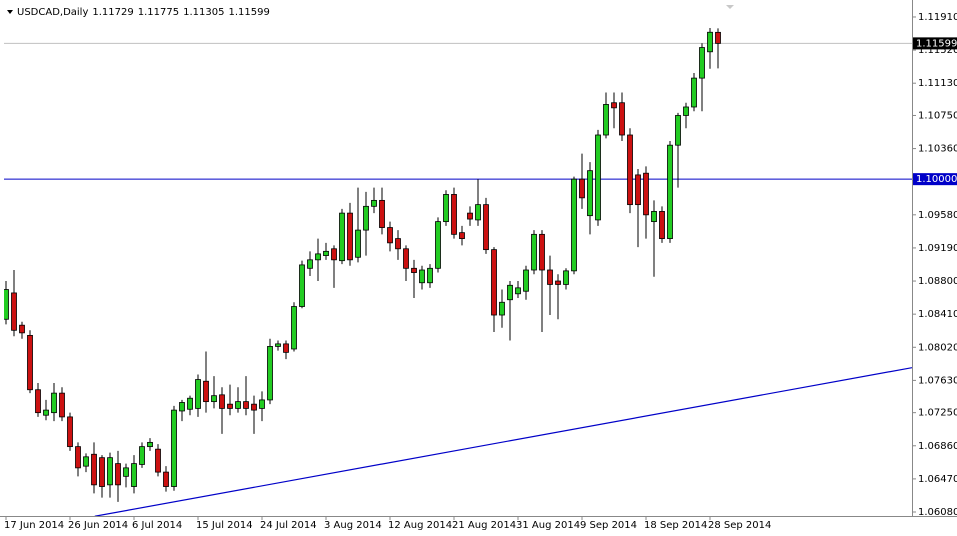 The width and height of the screenshot is (957, 536). I want to click on shift-marker, so click(730, 7).